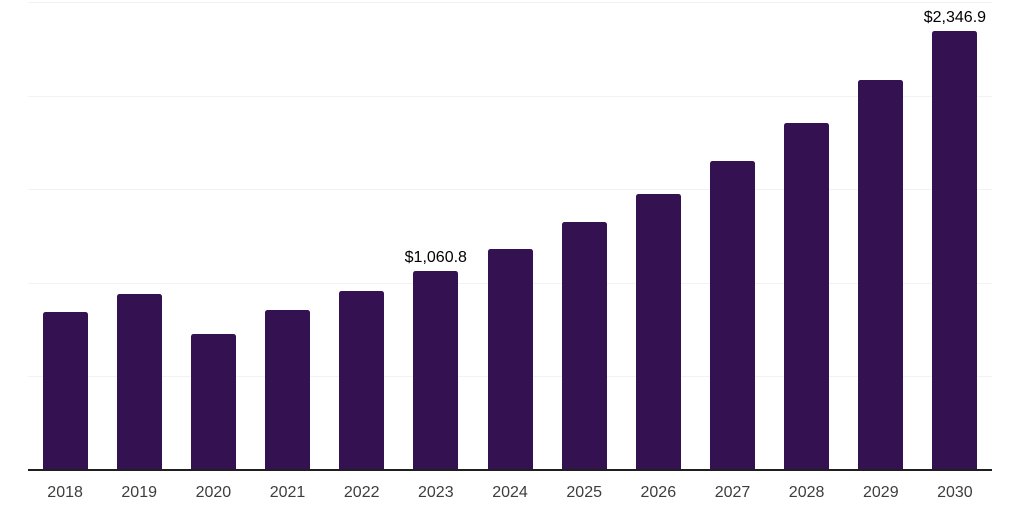 The width and height of the screenshot is (1024, 512). What do you see at coordinates (955, 492) in the screenshot?
I see `x-tick-label-2030: 2030` at bounding box center [955, 492].